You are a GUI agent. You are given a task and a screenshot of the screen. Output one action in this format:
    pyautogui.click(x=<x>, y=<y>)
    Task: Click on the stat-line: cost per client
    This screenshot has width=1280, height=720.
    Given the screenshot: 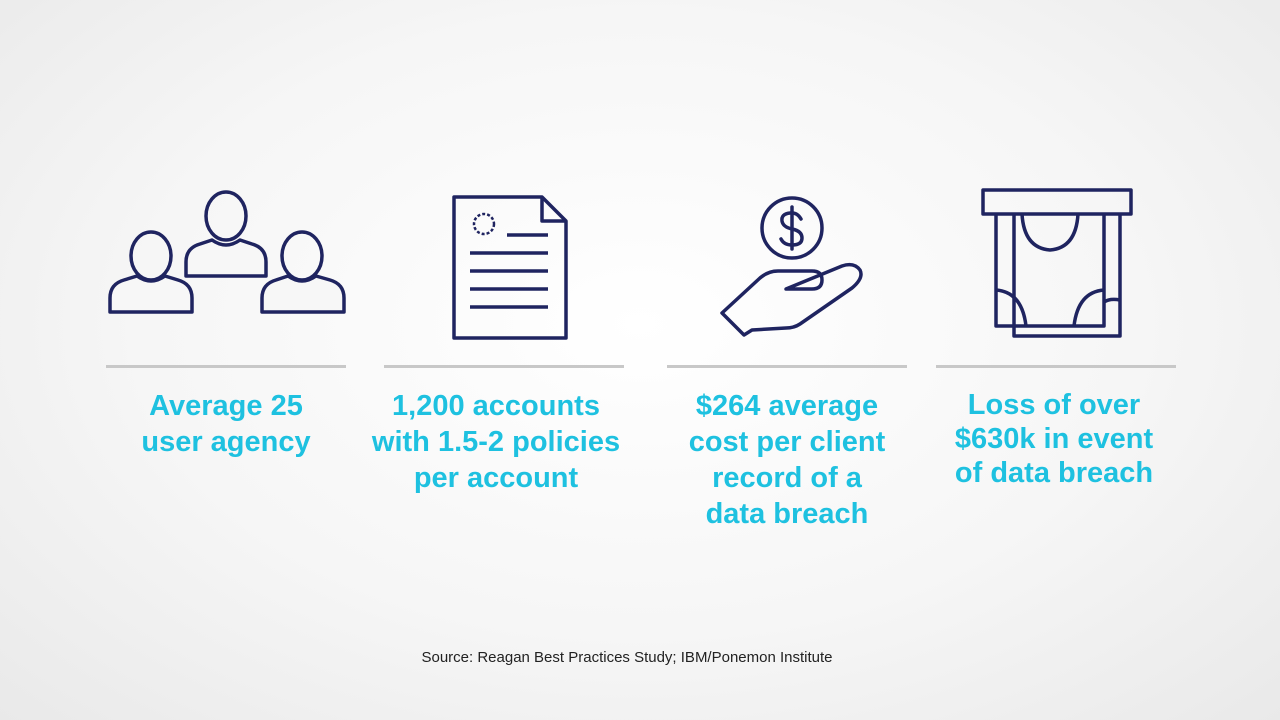 What is the action you would take?
    pyautogui.click(x=787, y=442)
    